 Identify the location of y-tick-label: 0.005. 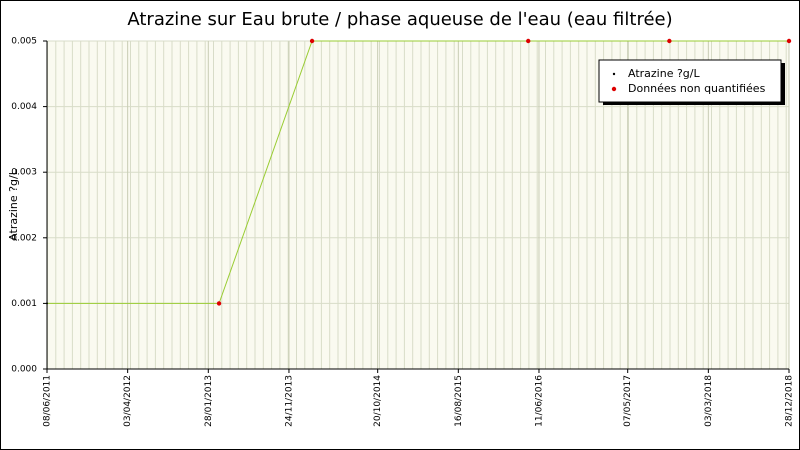
(24, 42).